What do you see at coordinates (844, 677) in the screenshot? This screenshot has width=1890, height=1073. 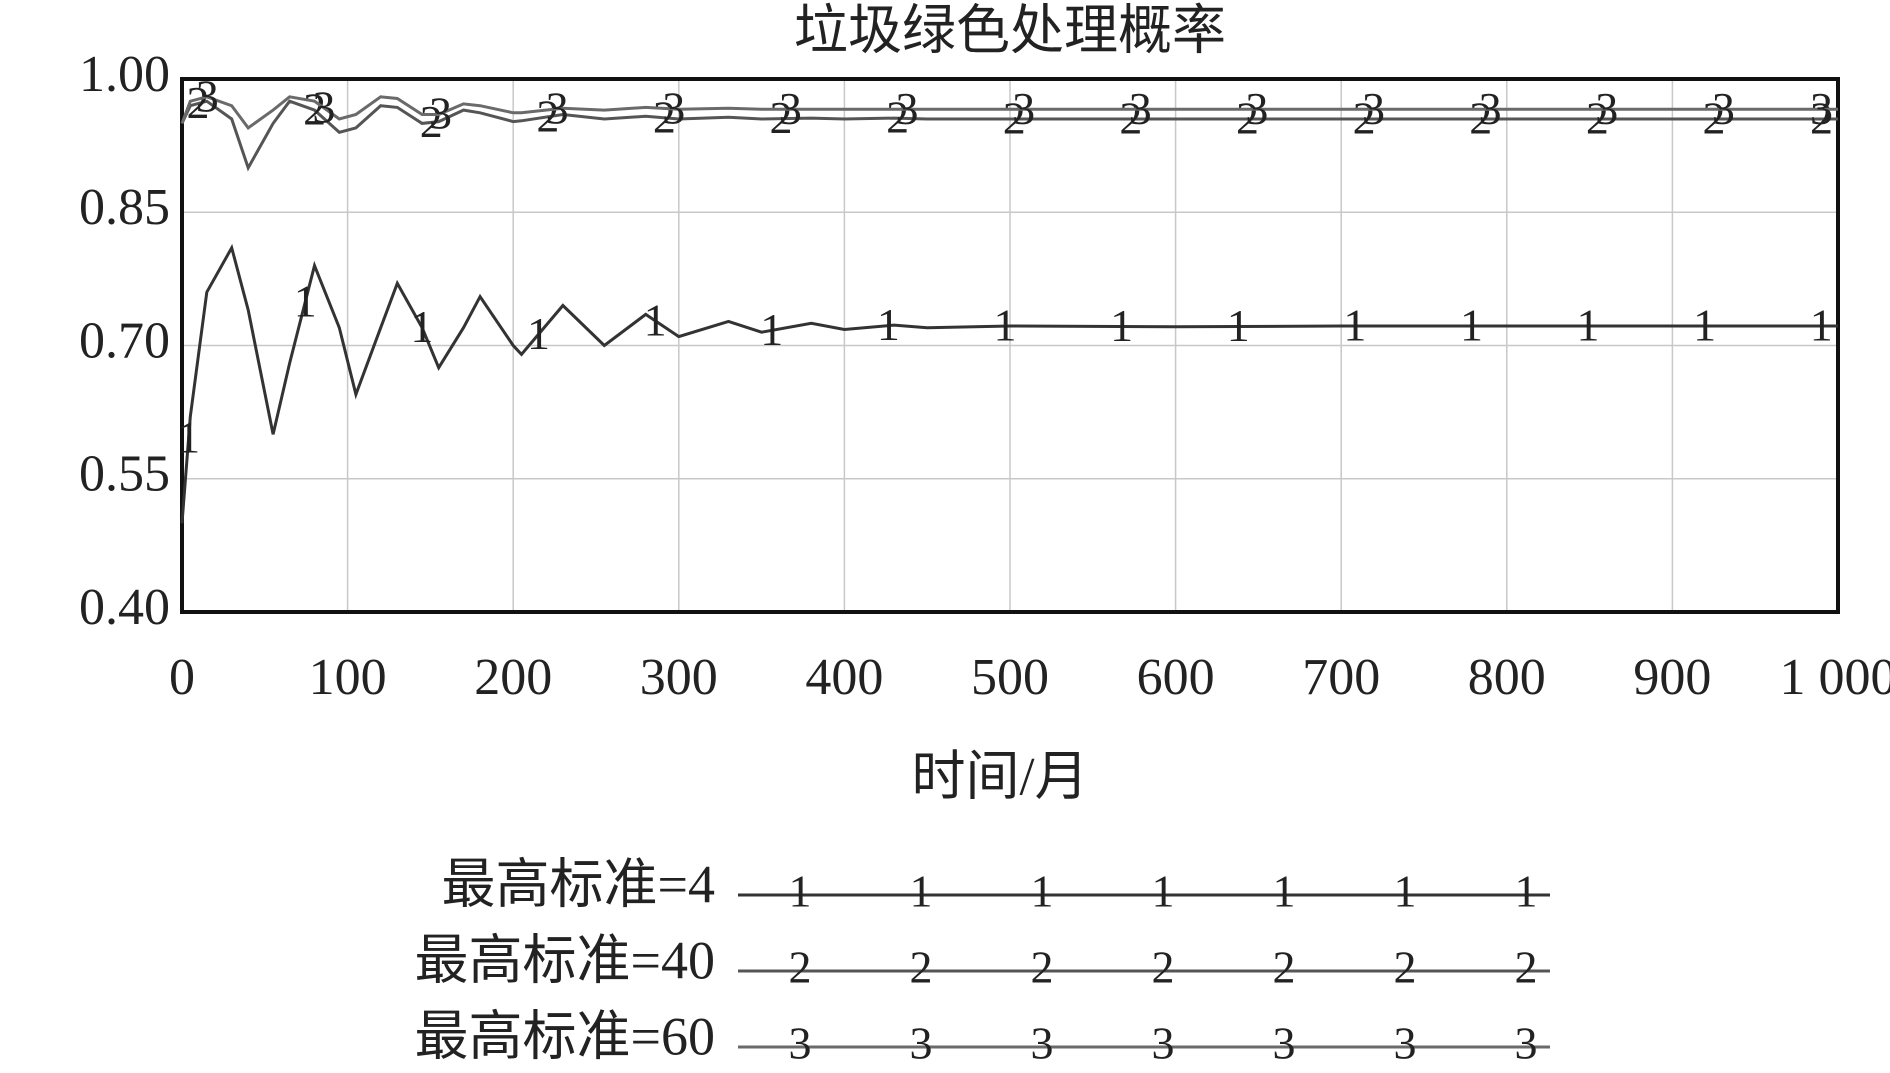 I see `x-tick-label: 400` at bounding box center [844, 677].